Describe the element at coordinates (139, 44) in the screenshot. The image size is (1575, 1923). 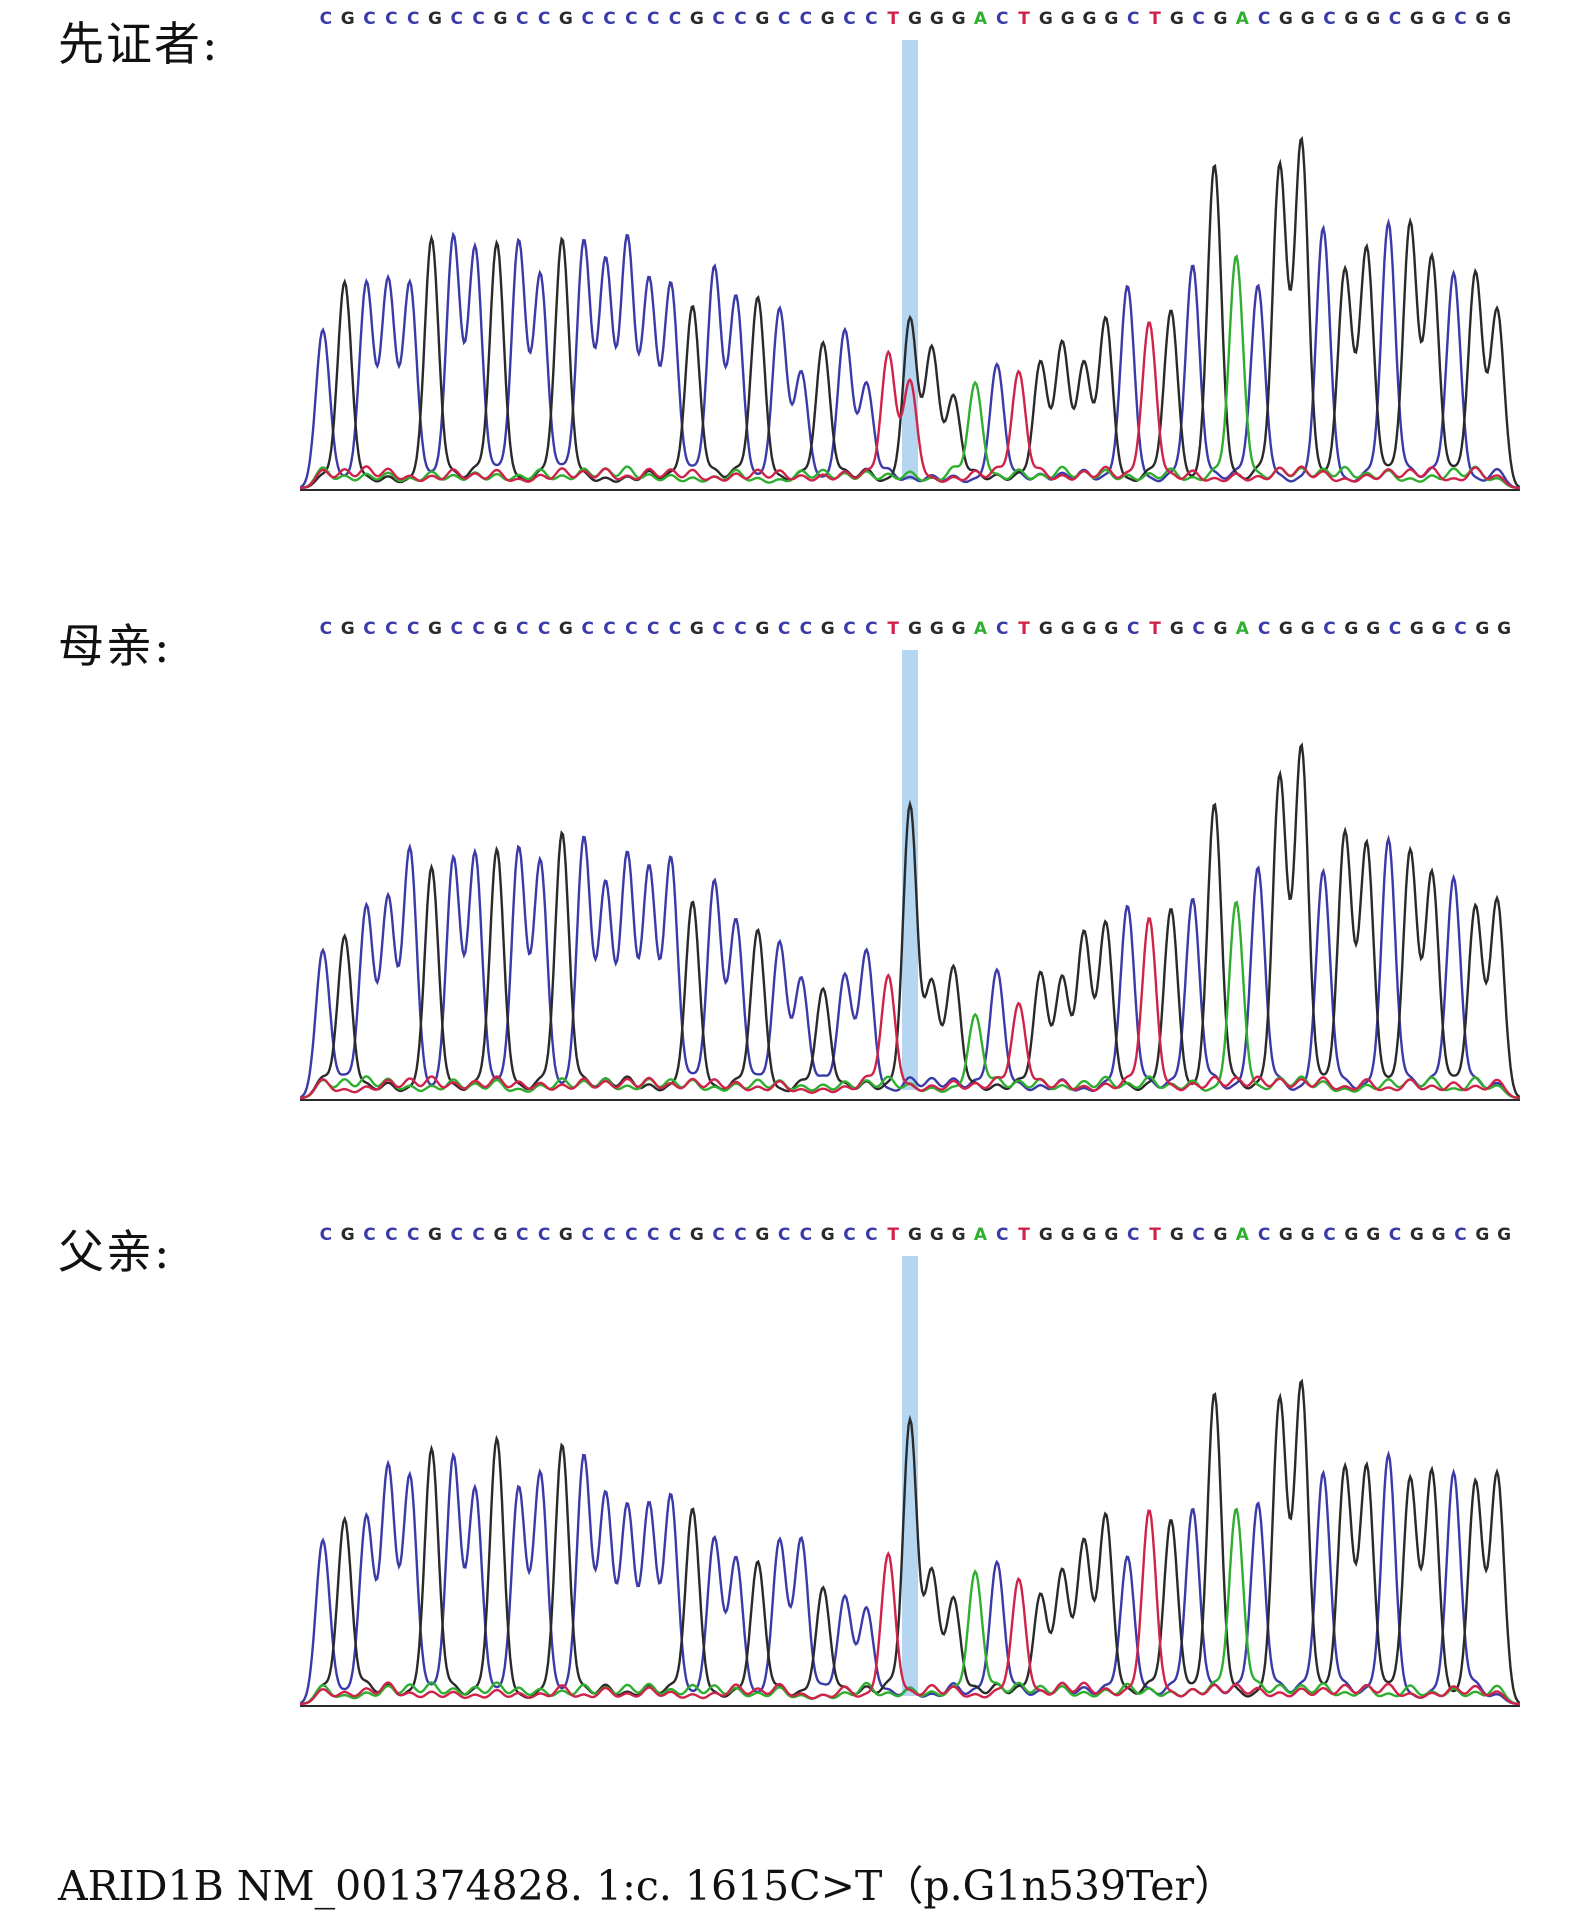
I see `panel-label-proband: 先证者:` at that location.